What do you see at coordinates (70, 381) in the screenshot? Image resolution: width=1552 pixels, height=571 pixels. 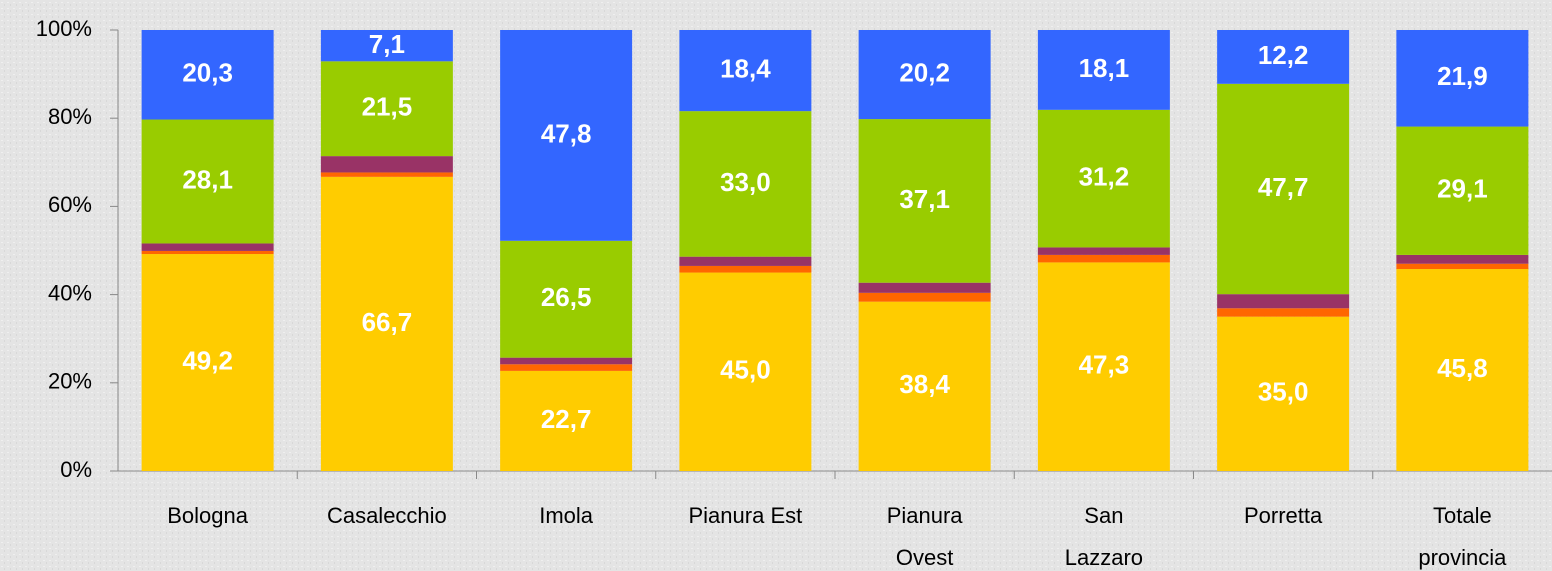 I see `y-tick-label: 20%` at bounding box center [70, 381].